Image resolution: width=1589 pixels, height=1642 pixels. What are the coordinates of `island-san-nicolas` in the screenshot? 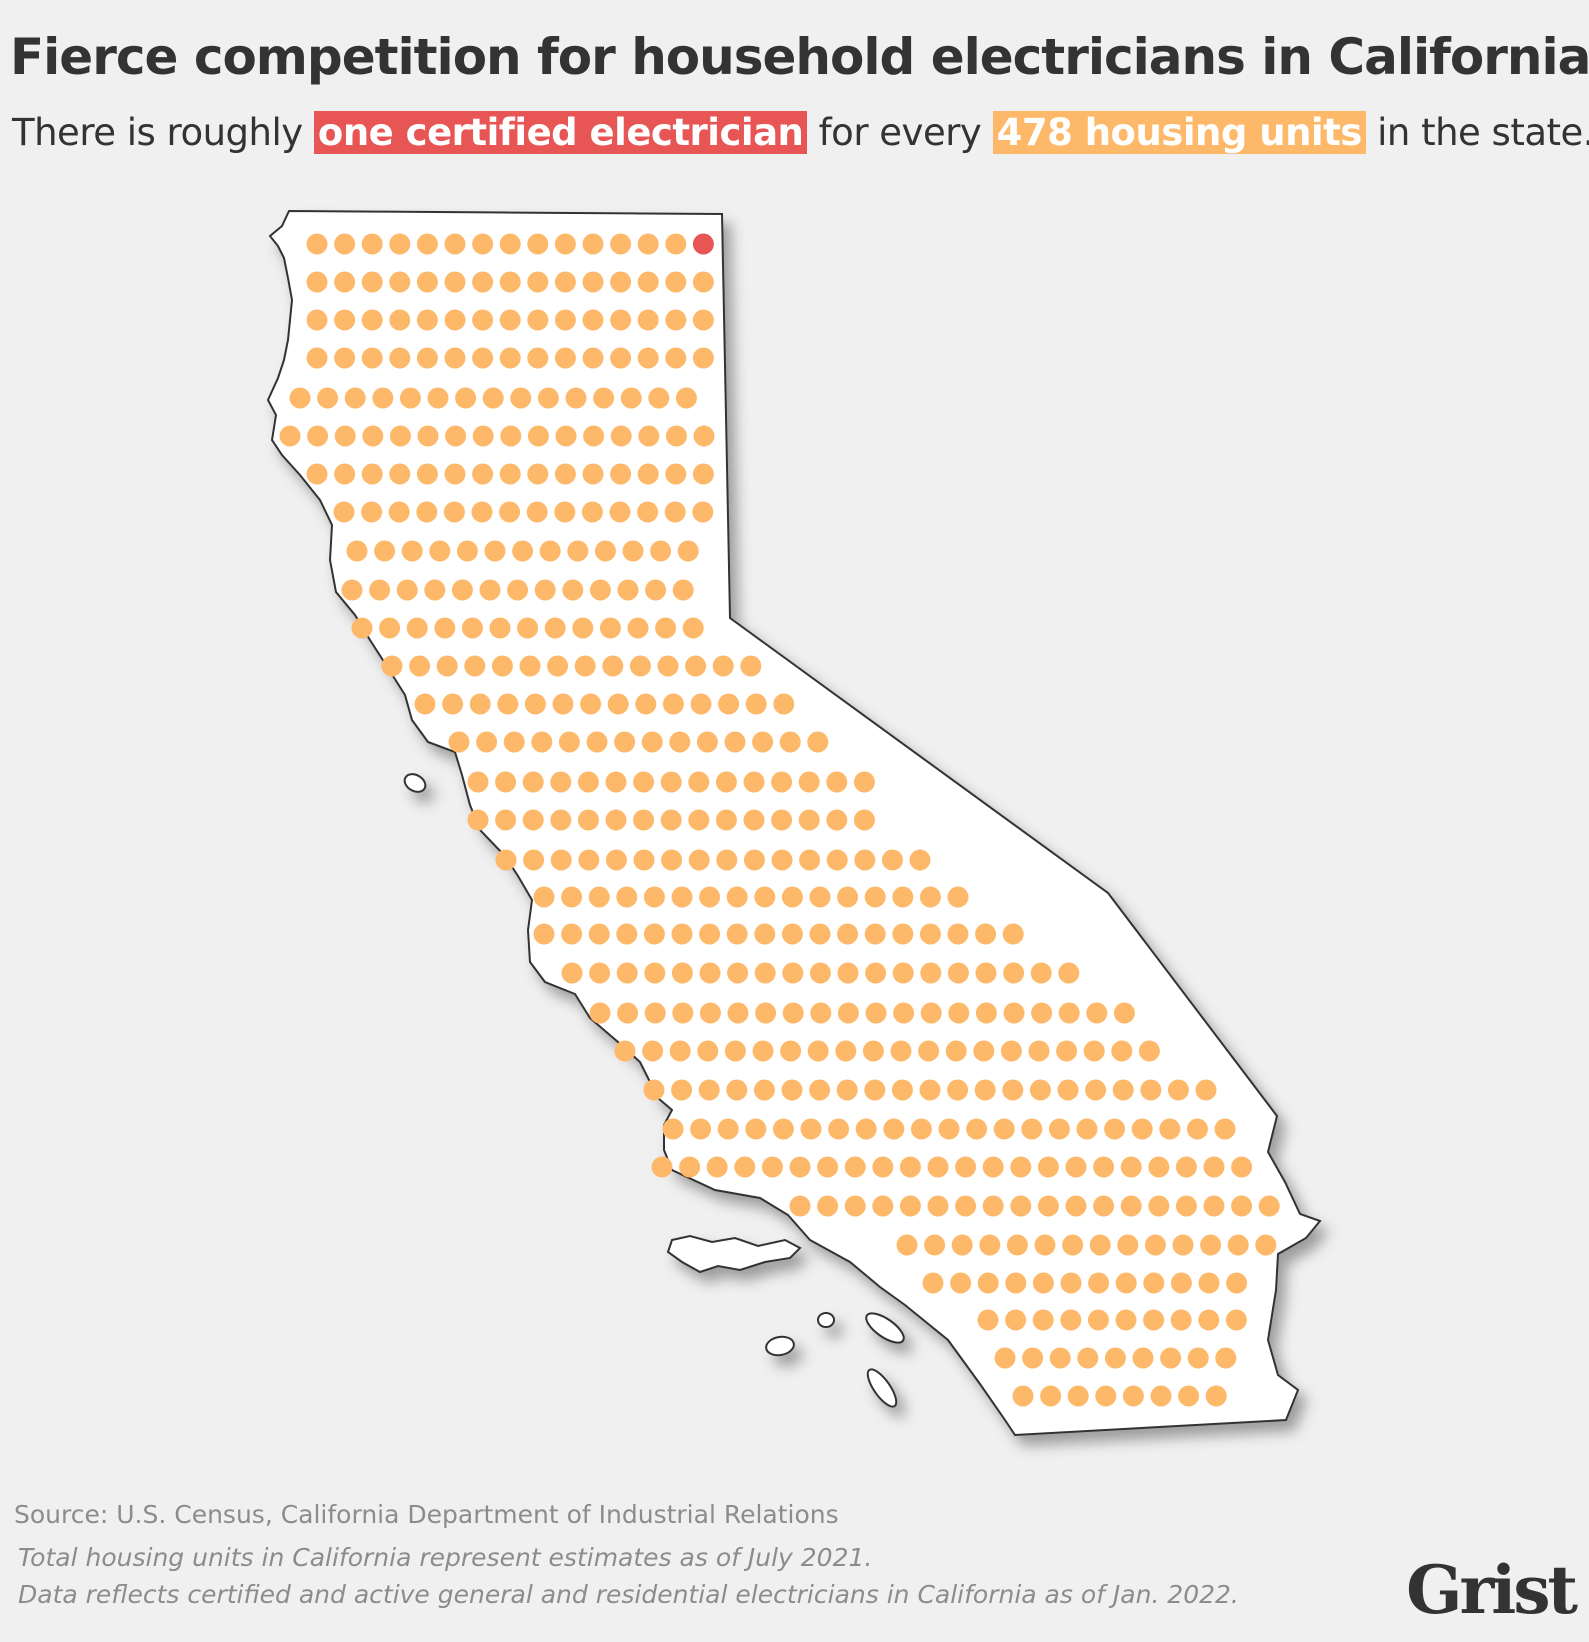 It's located at (780, 1346).